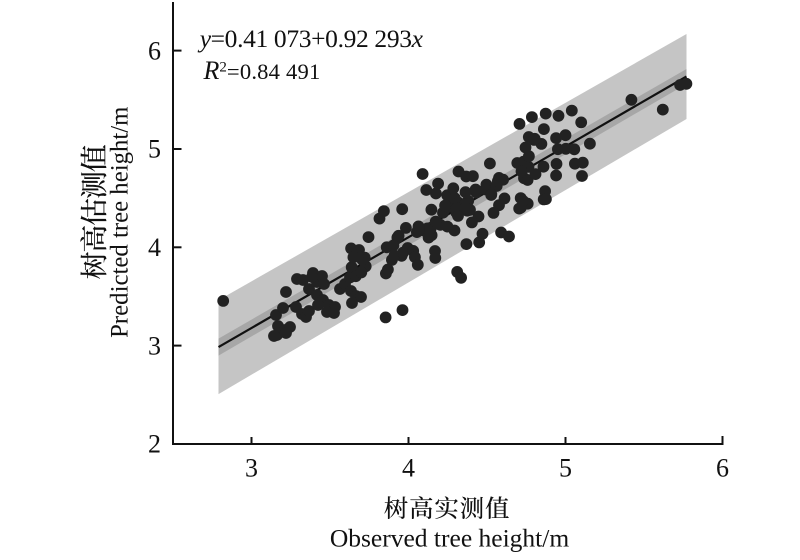 The height and width of the screenshot is (560, 800). Describe the element at coordinates (262, 70) in the screenshot. I see `svg-text: R2=0.84 491` at that location.